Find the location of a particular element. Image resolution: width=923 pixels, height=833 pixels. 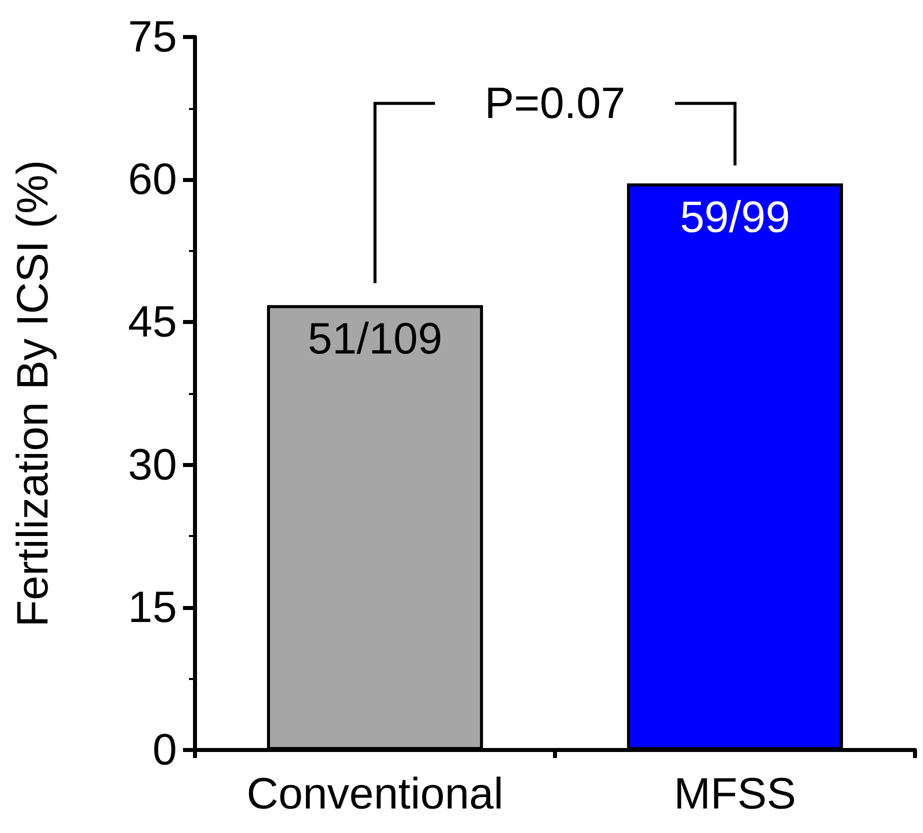

y-tick-label: 75 is located at coordinates (152, 37).